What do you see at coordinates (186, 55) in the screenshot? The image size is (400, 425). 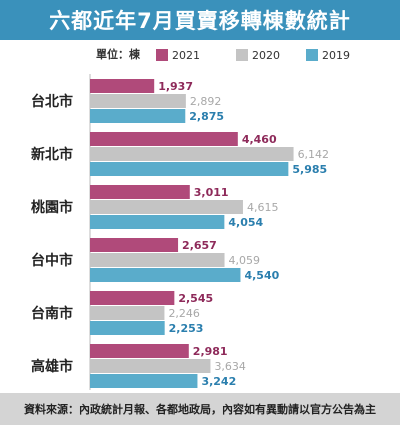 I see `legend-label-2021: 2021` at bounding box center [186, 55].